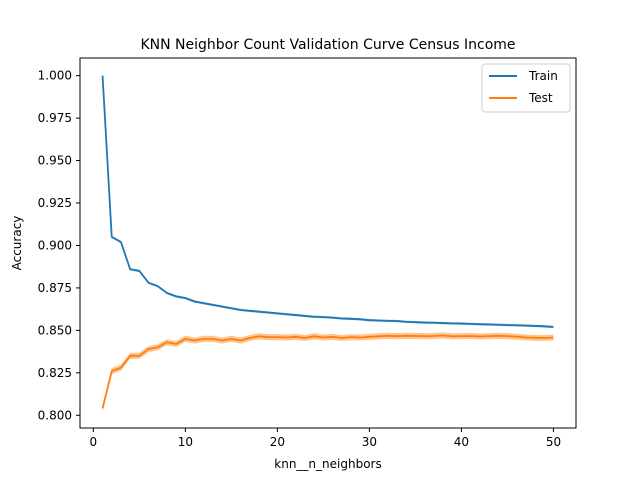  I want to click on y-axis-label: Accuracy, so click(17, 243).